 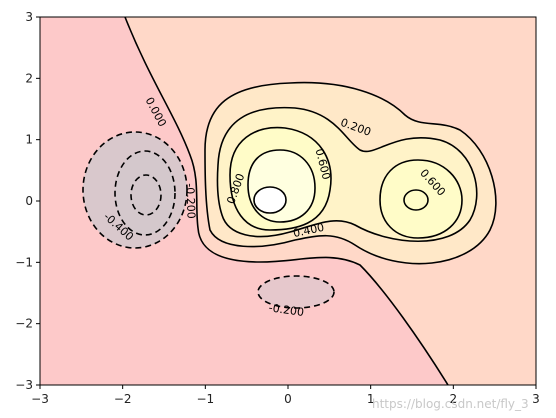 What do you see at coordinates (24, 262) in the screenshot?
I see `y-tick-label: −1` at bounding box center [24, 262].